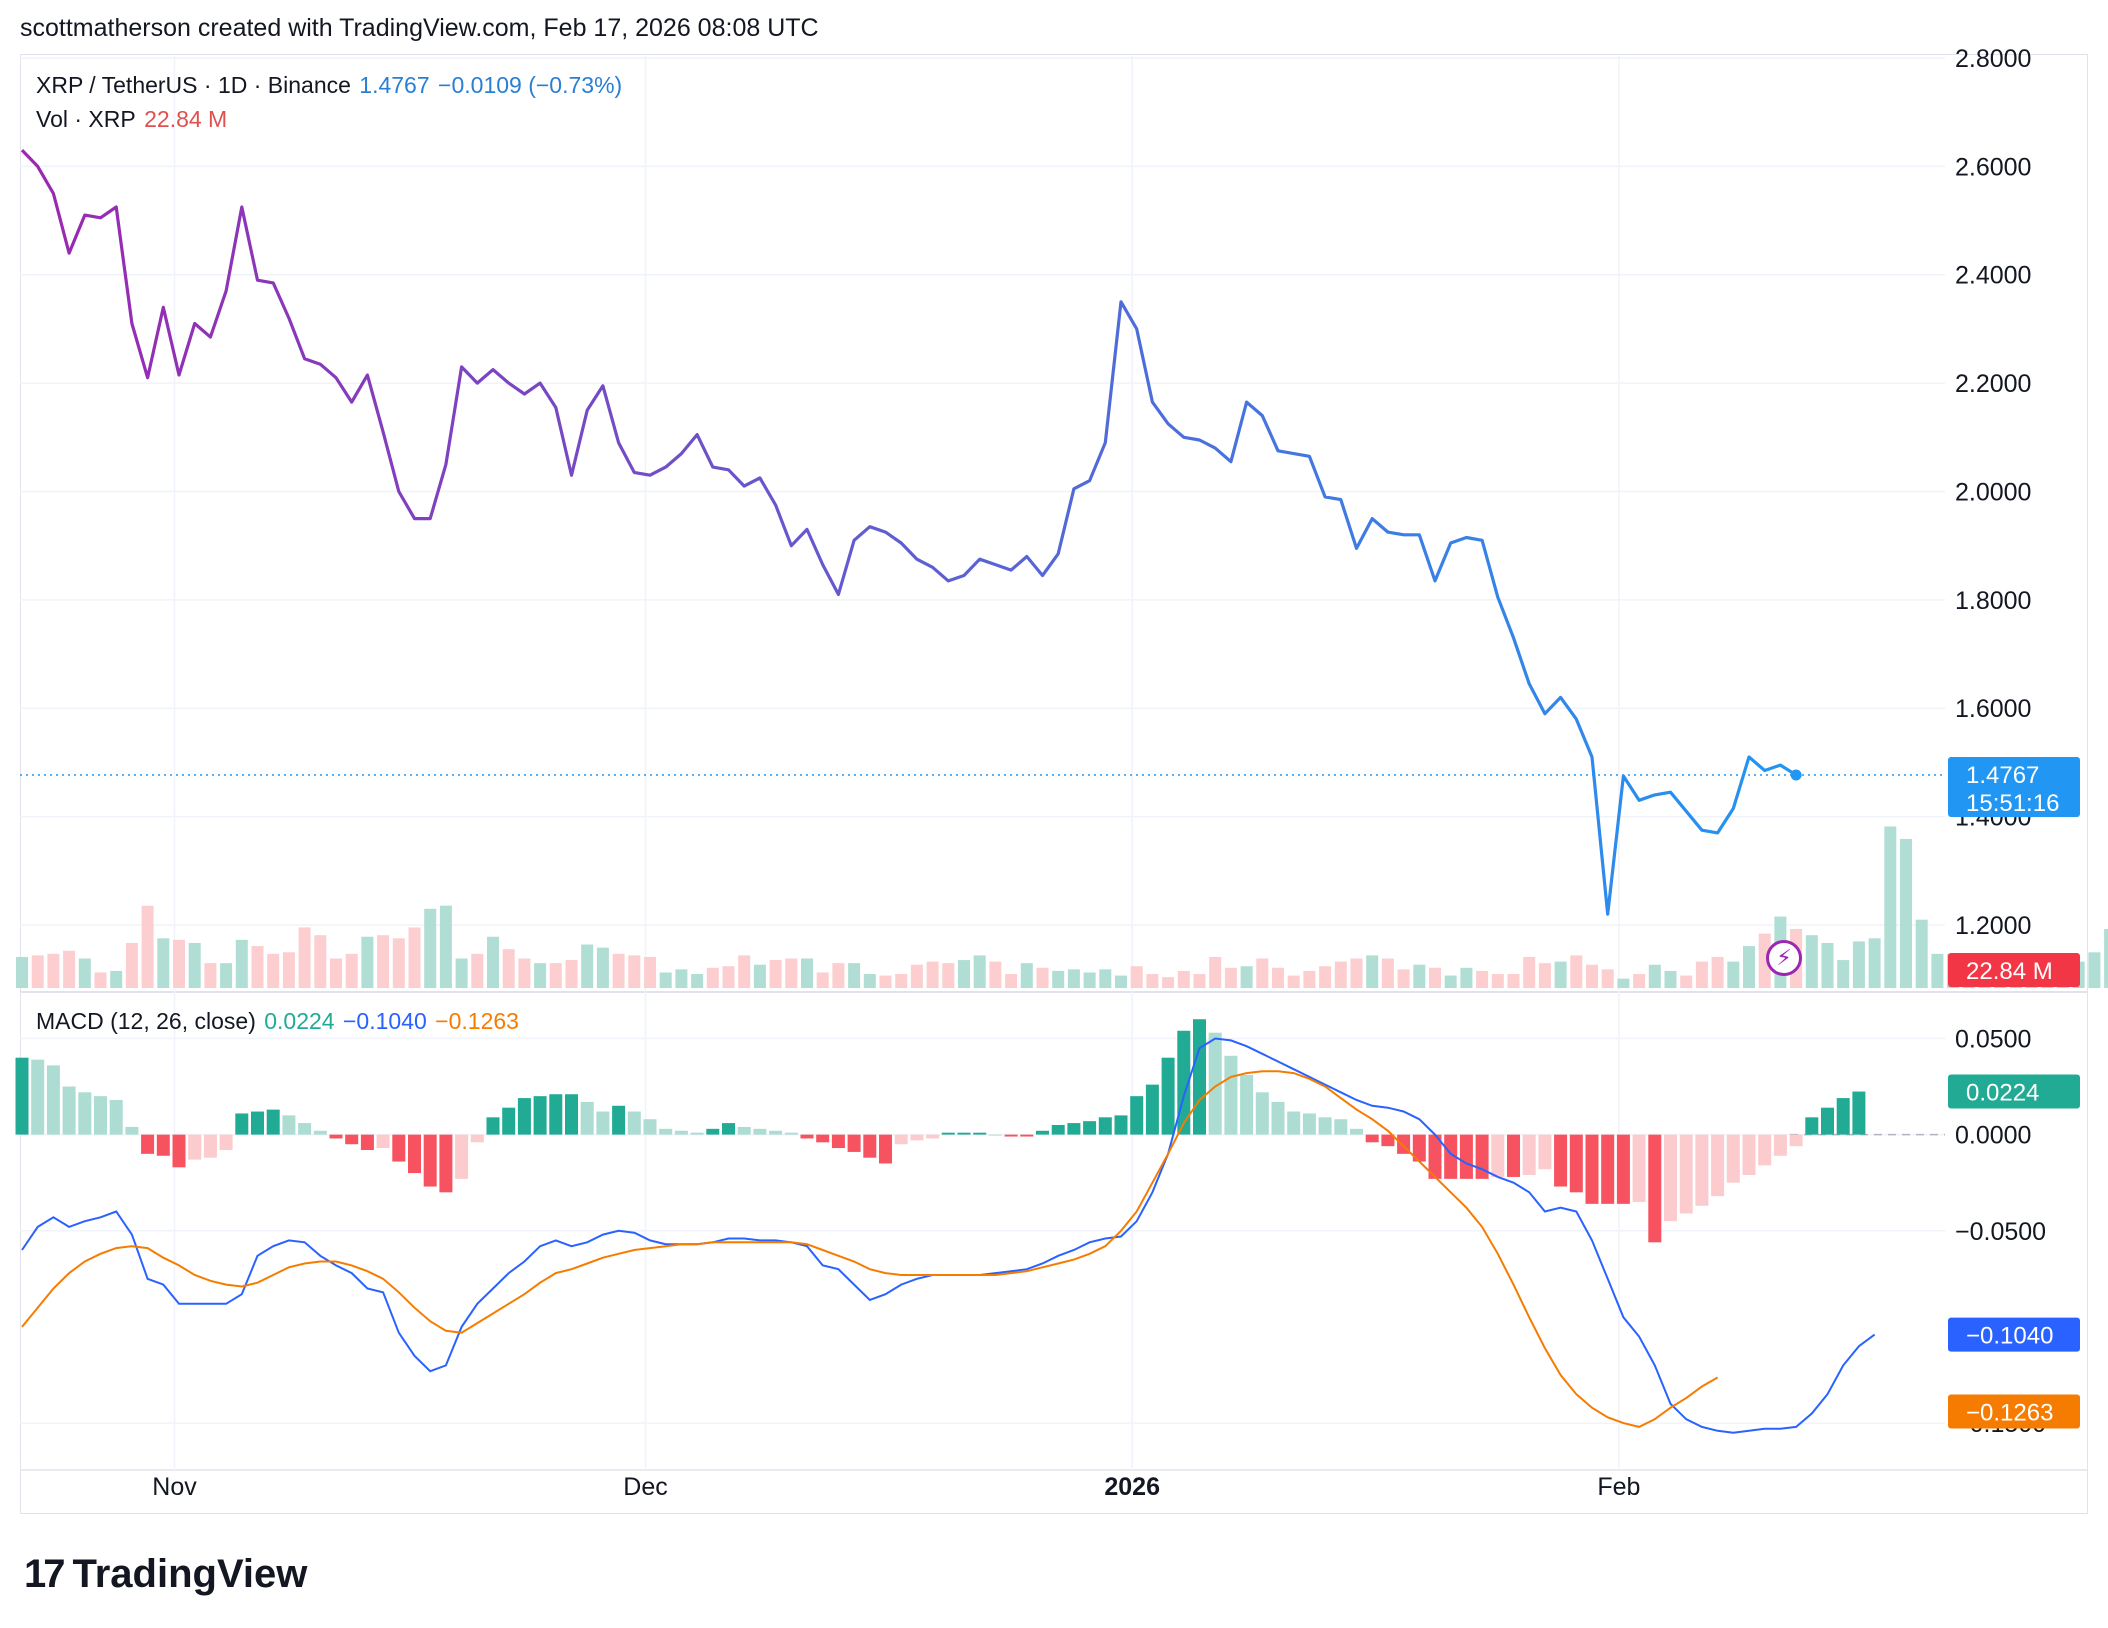 This screenshot has height=1628, width=2108. Describe the element at coordinates (2002, 775) in the screenshot. I see `price-badge-text: 1.4767` at that location.